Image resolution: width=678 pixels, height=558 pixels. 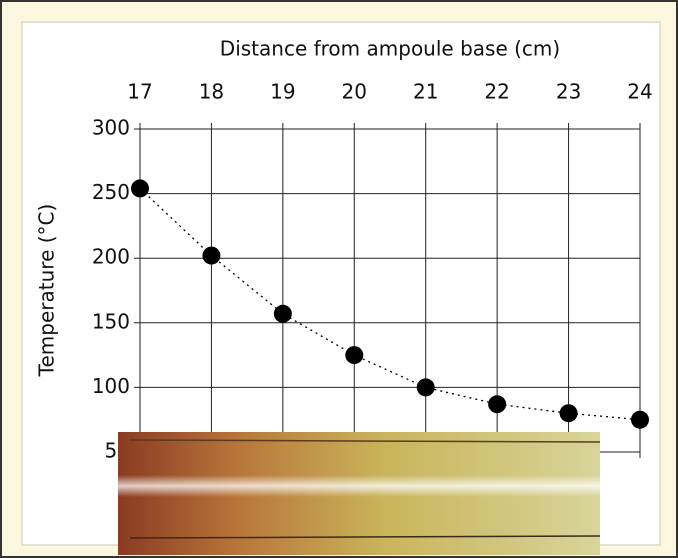 What do you see at coordinates (139, 92) in the screenshot?
I see `x-tick-label: 17` at bounding box center [139, 92].